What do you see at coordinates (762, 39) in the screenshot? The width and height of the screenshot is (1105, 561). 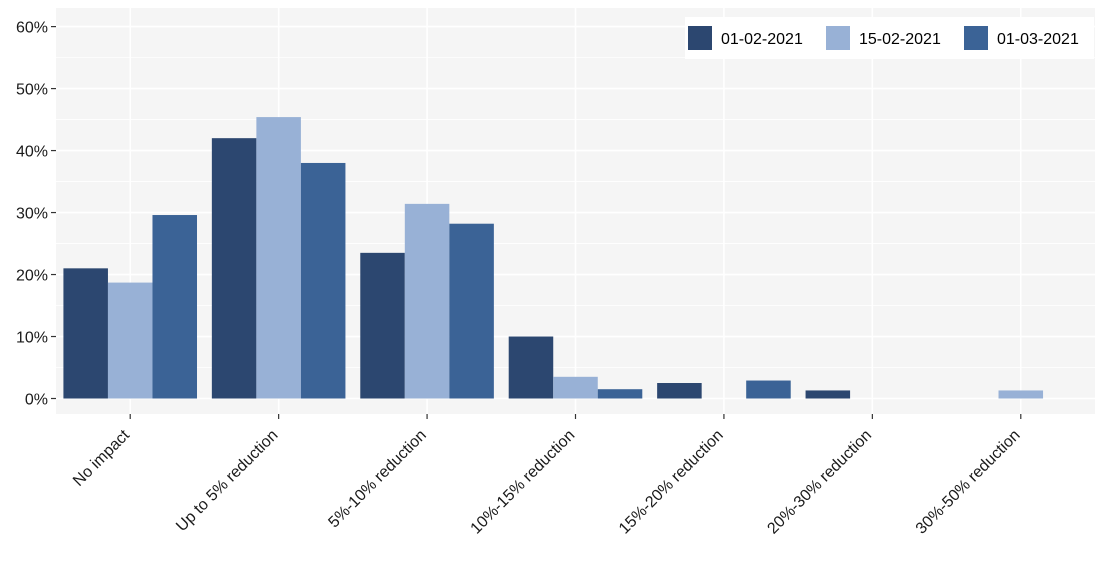 I see `legend-label: 01-02-2021` at bounding box center [762, 39].